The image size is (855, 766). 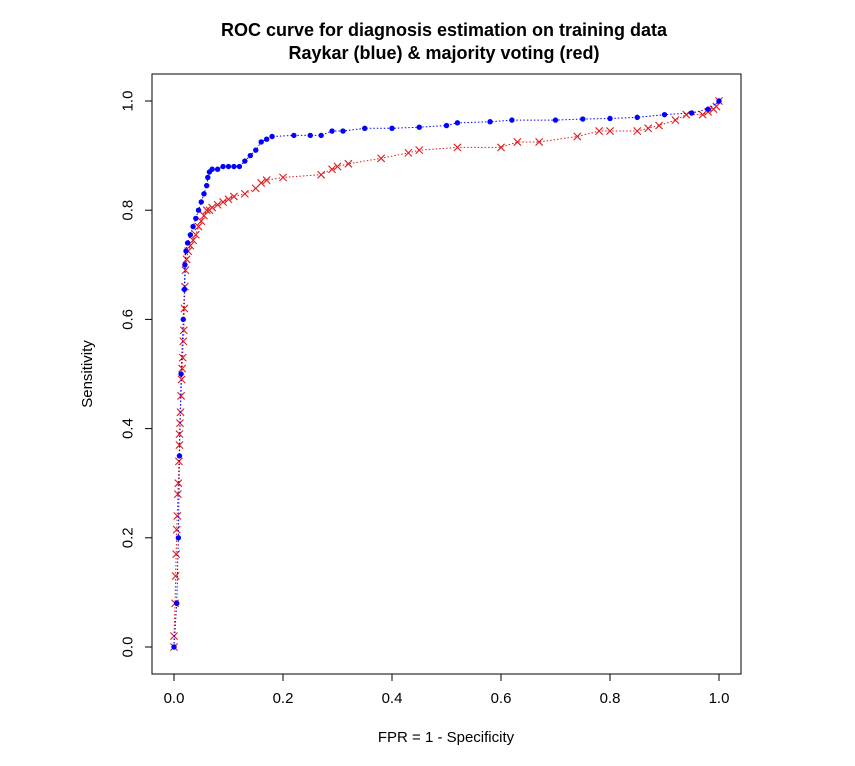 What do you see at coordinates (174, 698) in the screenshot?
I see `x-tick-label: 0.0` at bounding box center [174, 698].